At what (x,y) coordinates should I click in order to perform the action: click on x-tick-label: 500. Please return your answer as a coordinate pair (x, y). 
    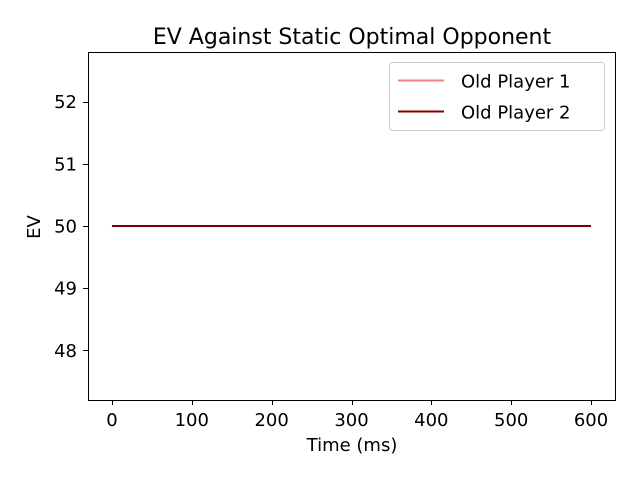
    Looking at the image, I should click on (511, 420).